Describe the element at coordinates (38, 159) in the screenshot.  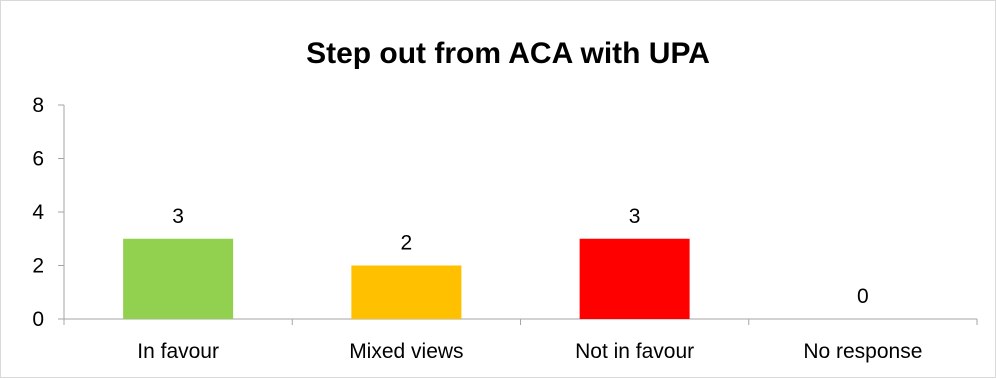
I see `y-tick-label: 6` at that location.